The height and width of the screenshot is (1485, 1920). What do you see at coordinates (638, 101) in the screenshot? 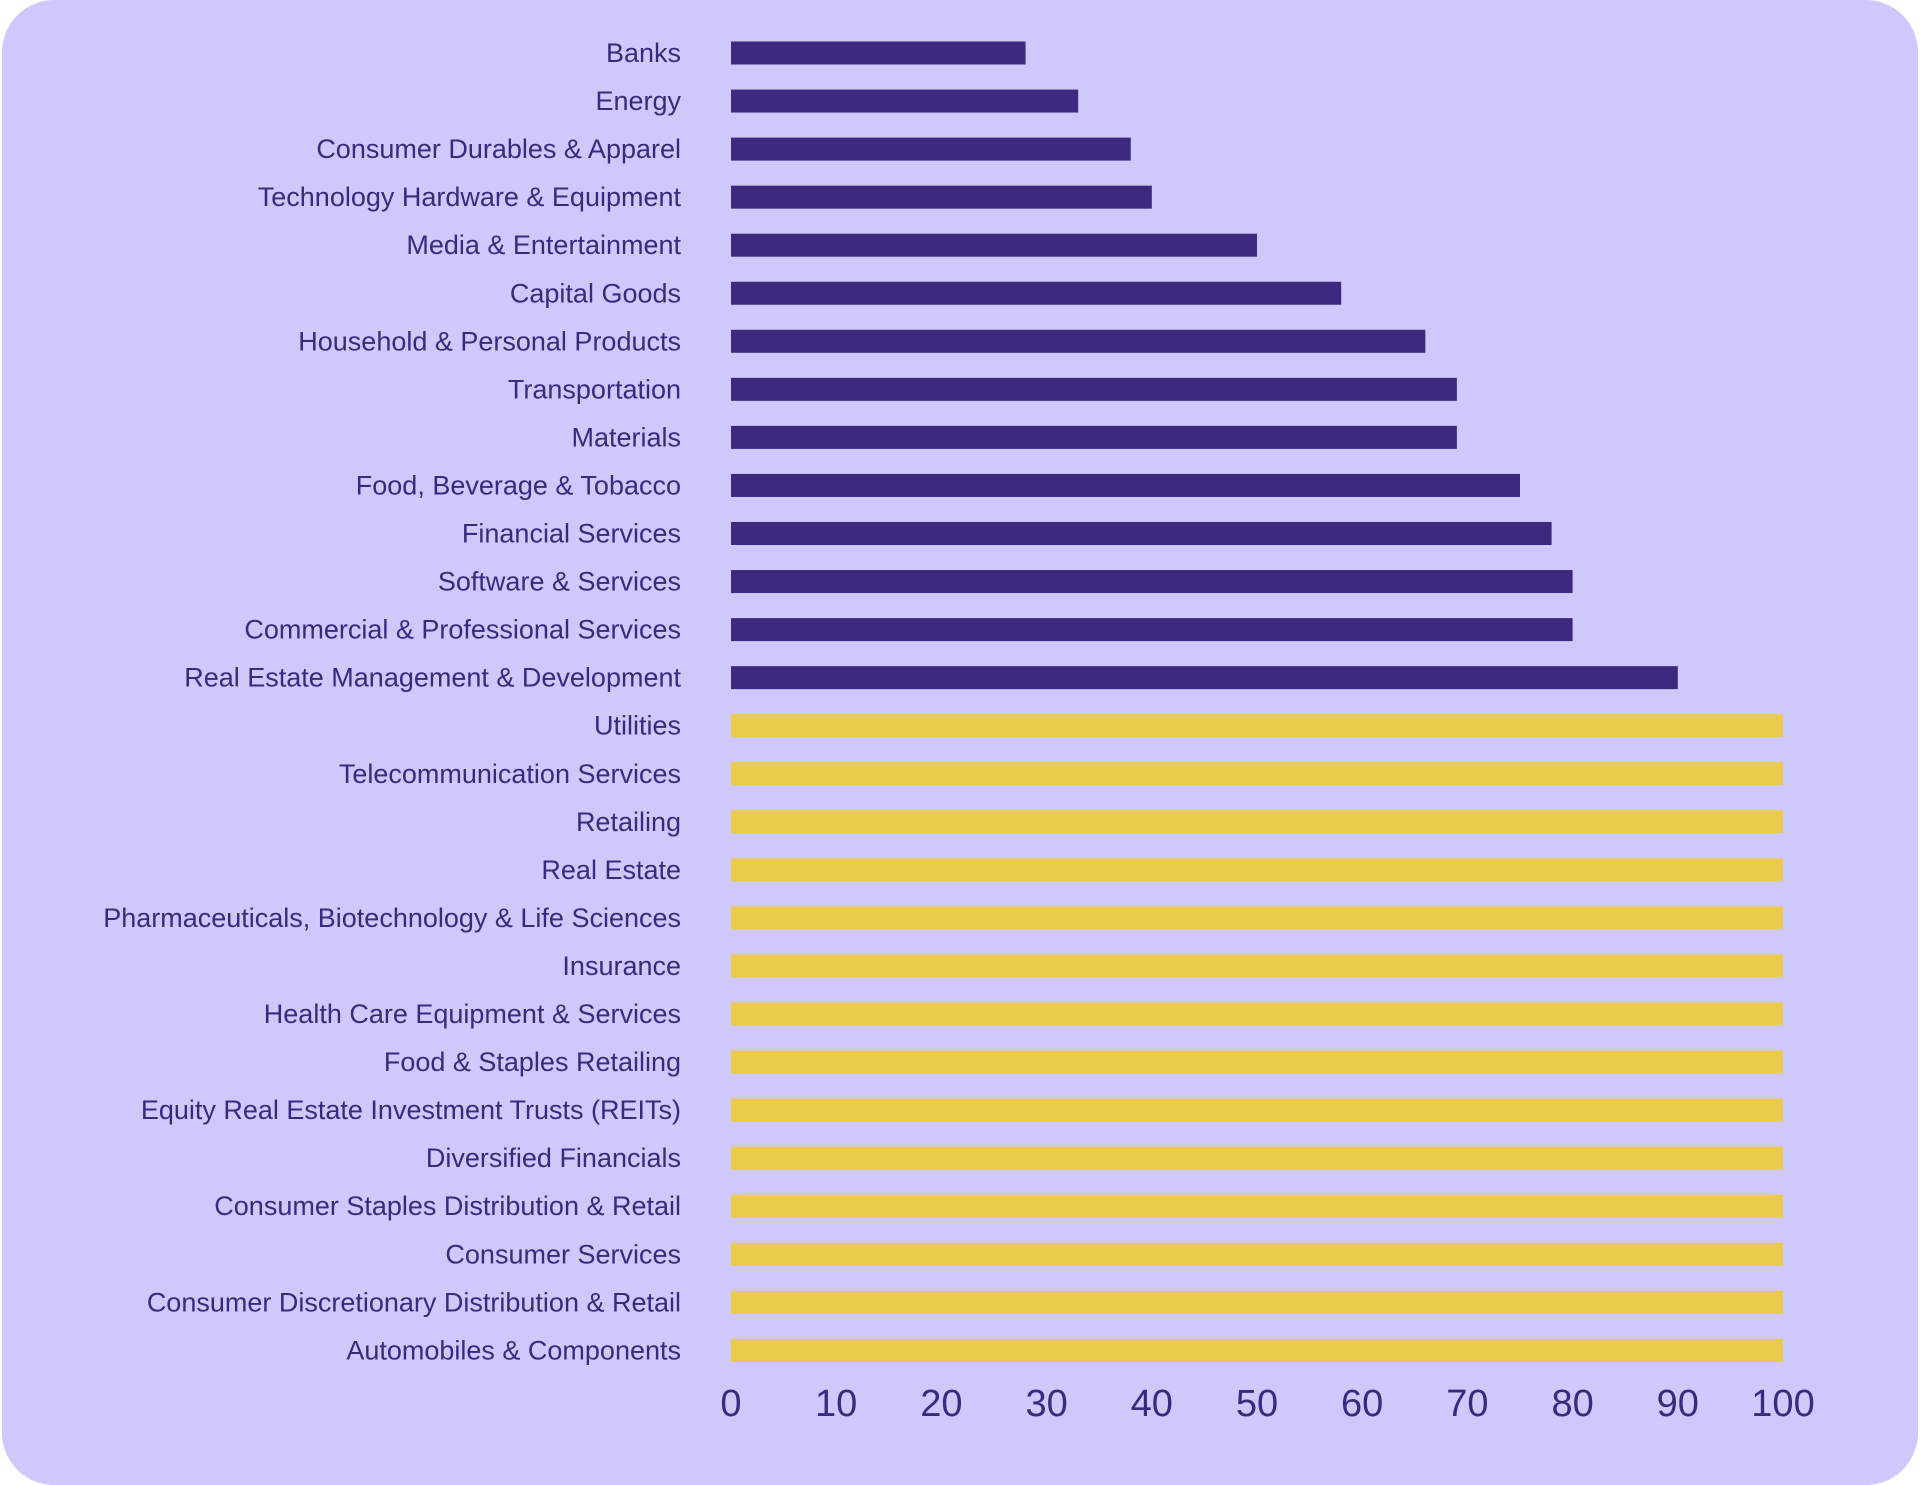
I see `category-label-1: Energy` at bounding box center [638, 101].